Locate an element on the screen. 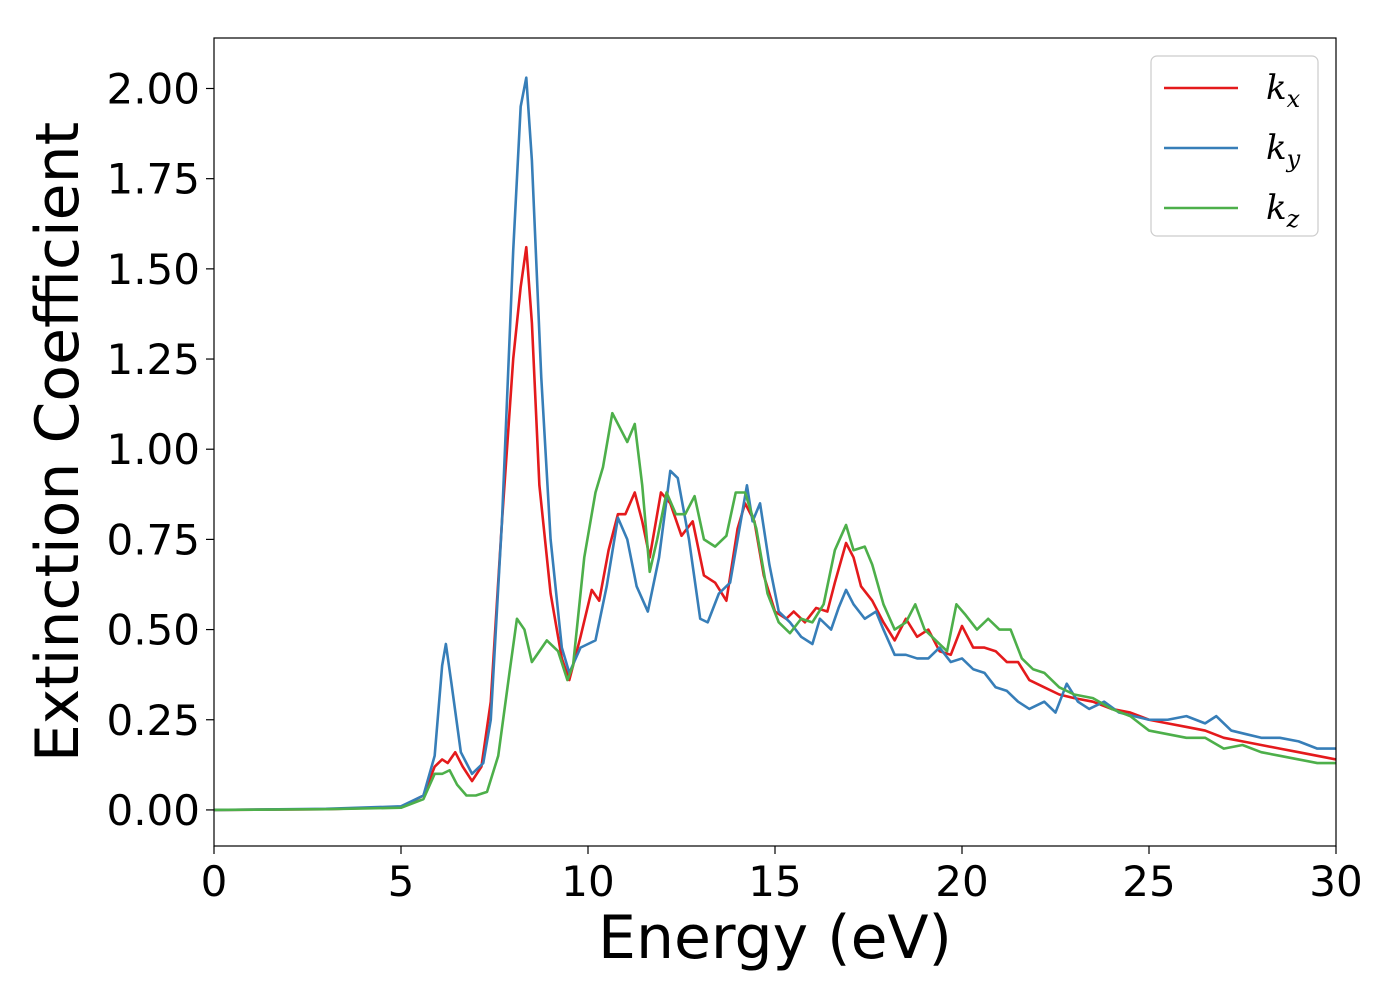 This screenshot has width=1400, height=1000. x-tick-label: 5 is located at coordinates (401, 881).